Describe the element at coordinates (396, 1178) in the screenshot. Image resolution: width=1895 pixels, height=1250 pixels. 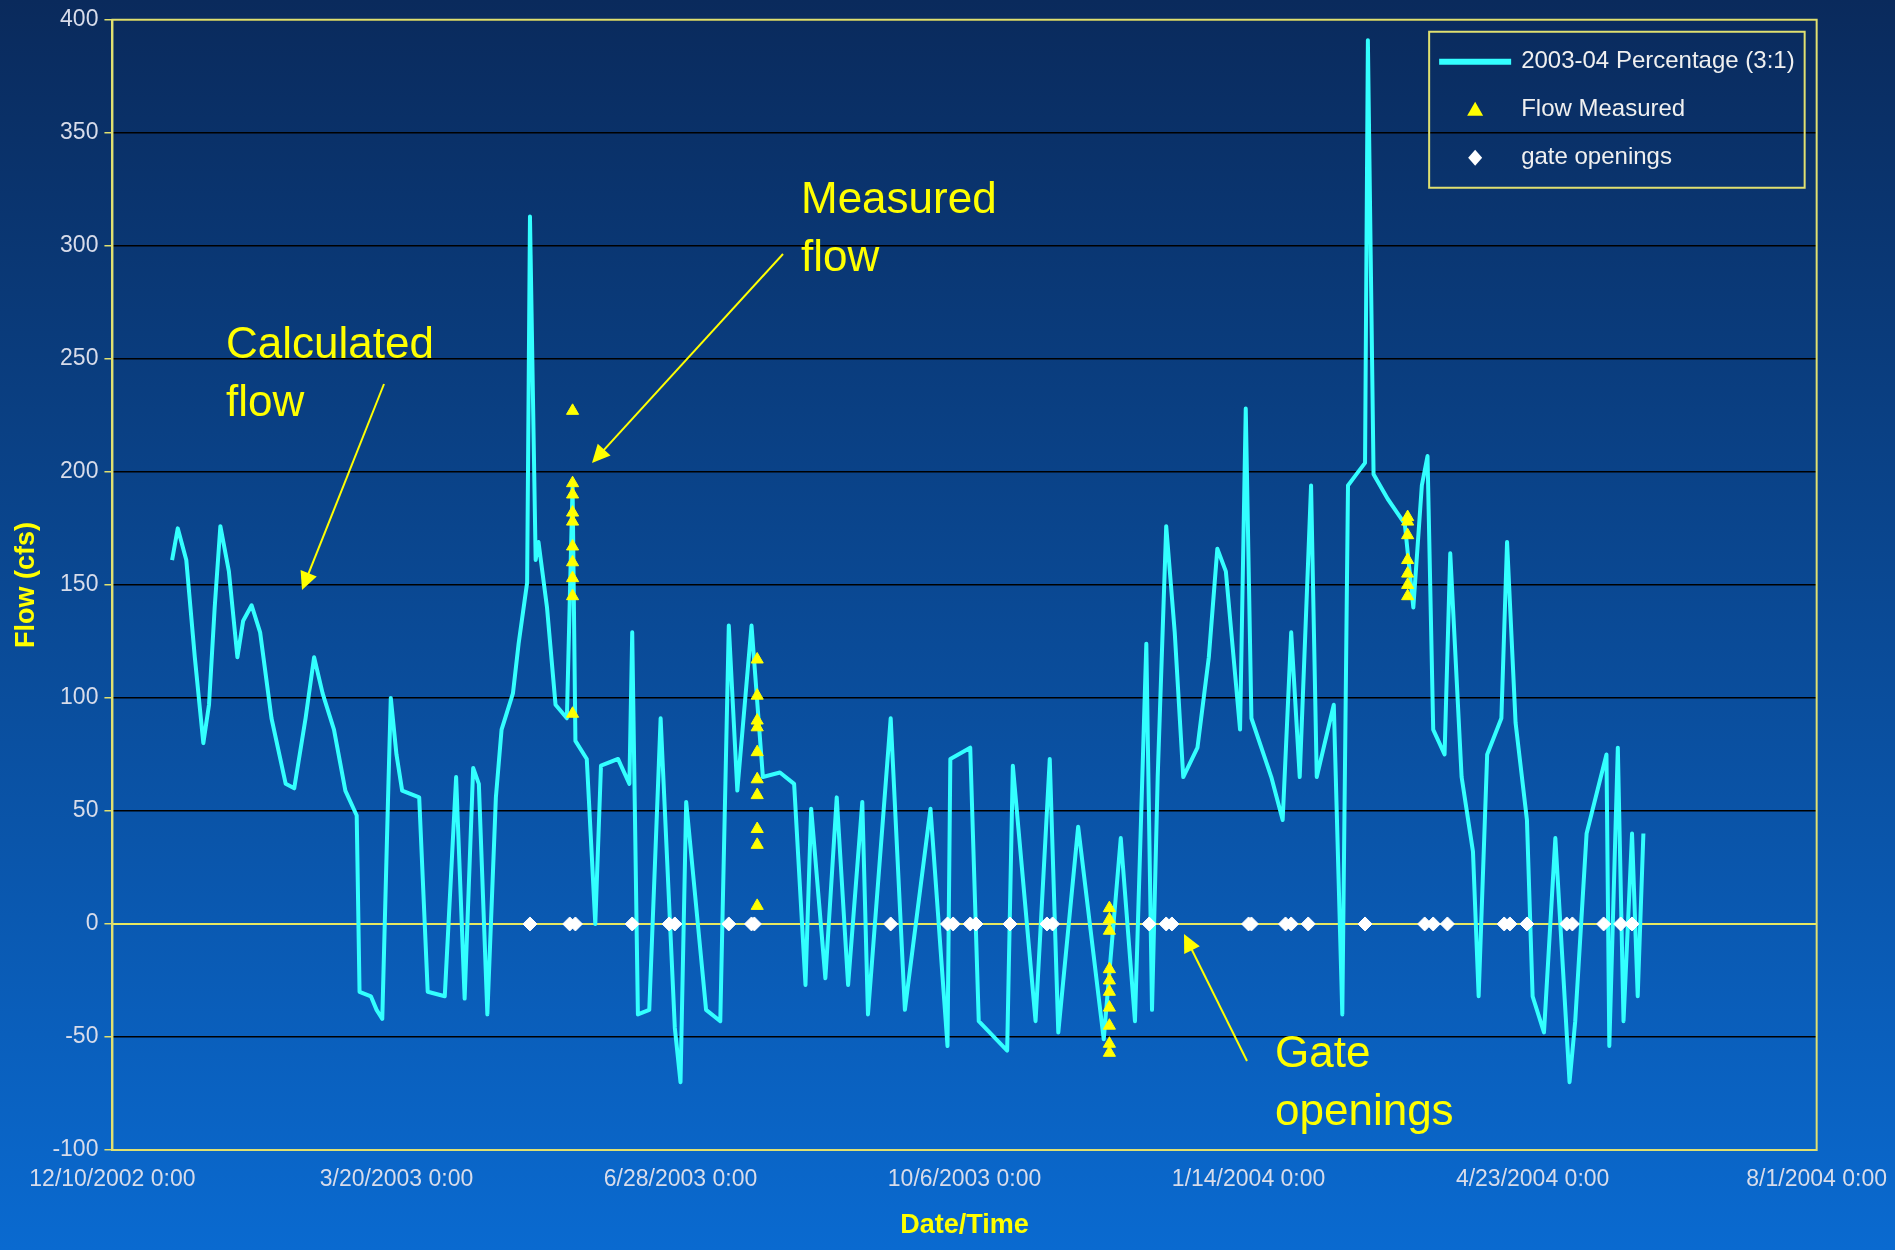
I see `x-tick-label: 3/20/2003 0:00` at that location.